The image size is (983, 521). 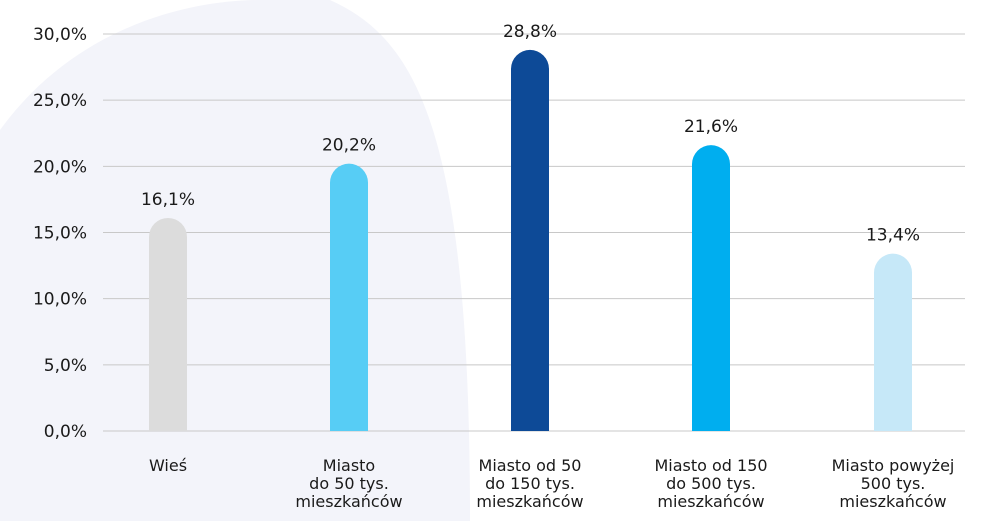 What do you see at coordinates (893, 236) in the screenshot?
I see `data-label: 13,4%` at bounding box center [893, 236].